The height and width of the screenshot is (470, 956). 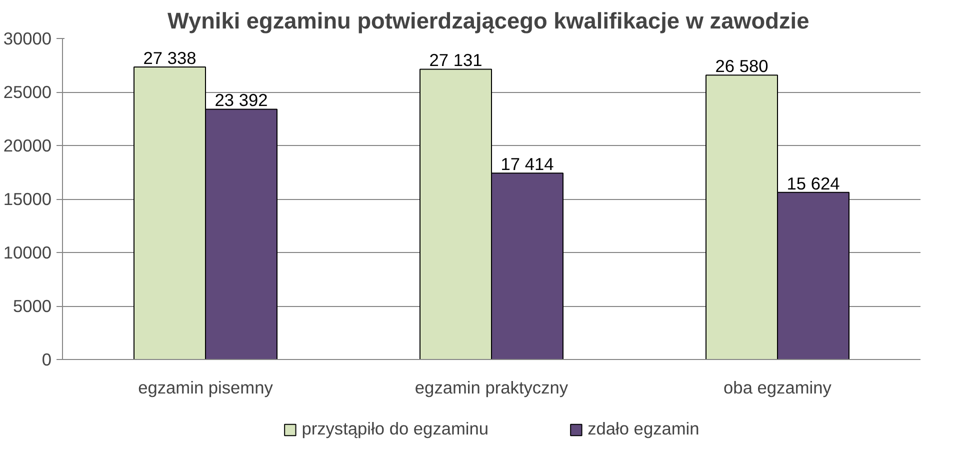 What do you see at coordinates (813, 183) in the screenshot?
I see `data-label: 15 624` at bounding box center [813, 183].